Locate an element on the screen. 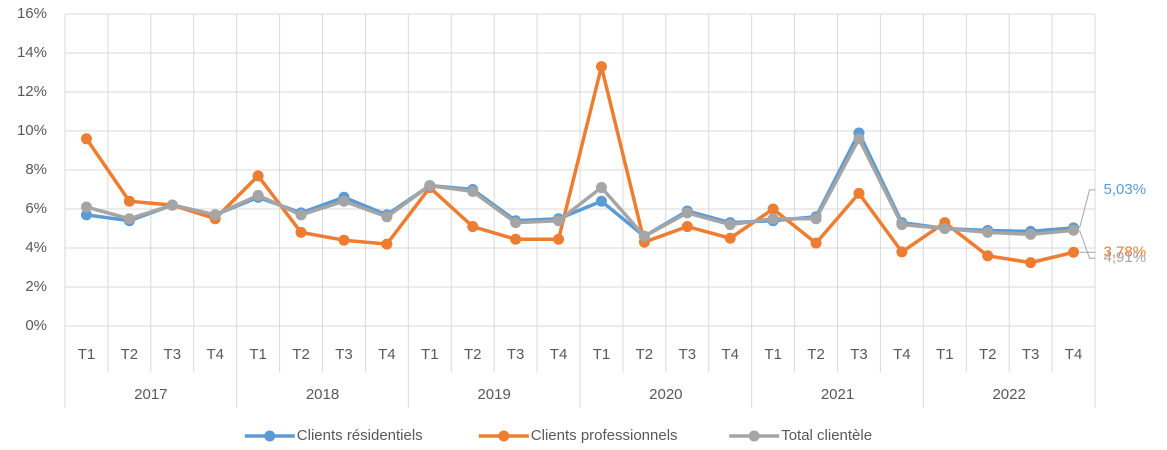  group-label: 2022 is located at coordinates (1008, 394).